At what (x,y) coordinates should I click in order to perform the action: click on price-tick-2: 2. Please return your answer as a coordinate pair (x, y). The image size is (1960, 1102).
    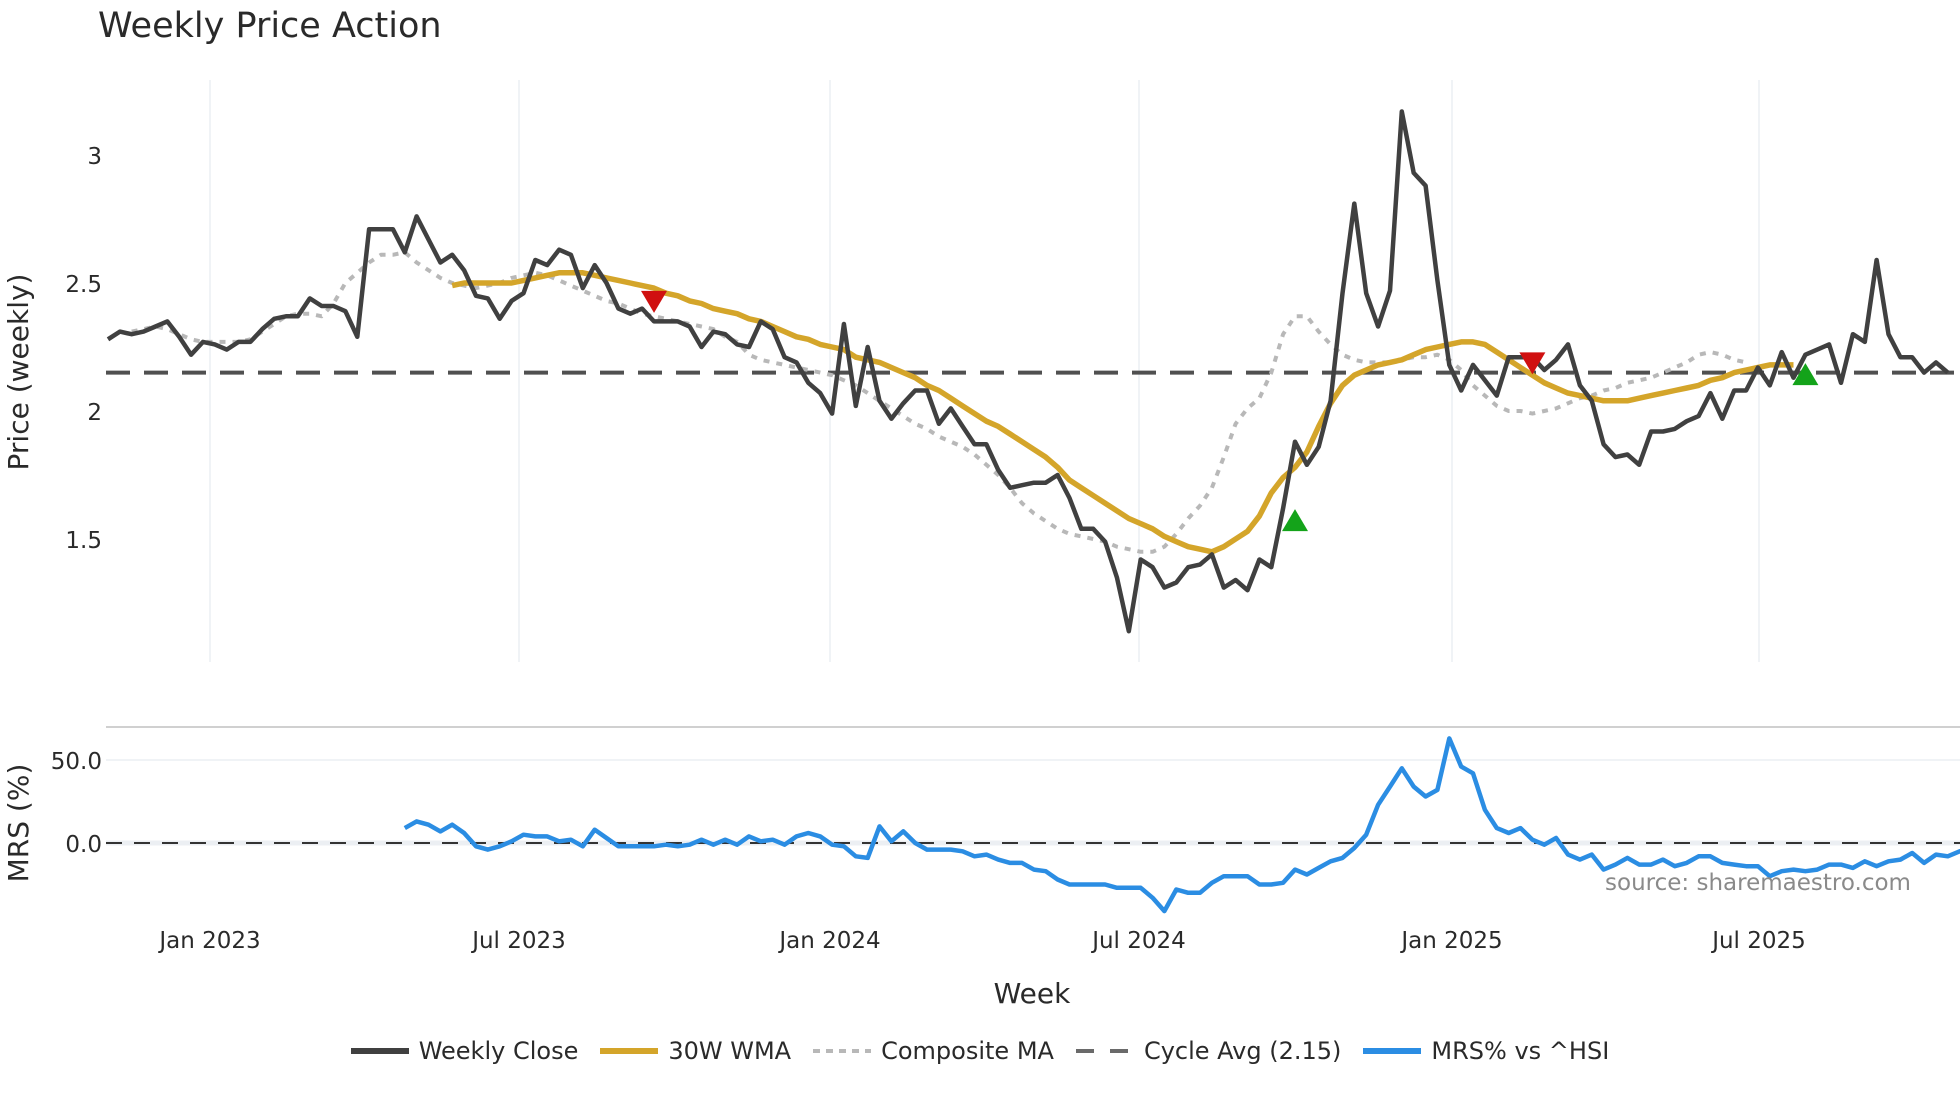
    Looking at the image, I should click on (94, 413).